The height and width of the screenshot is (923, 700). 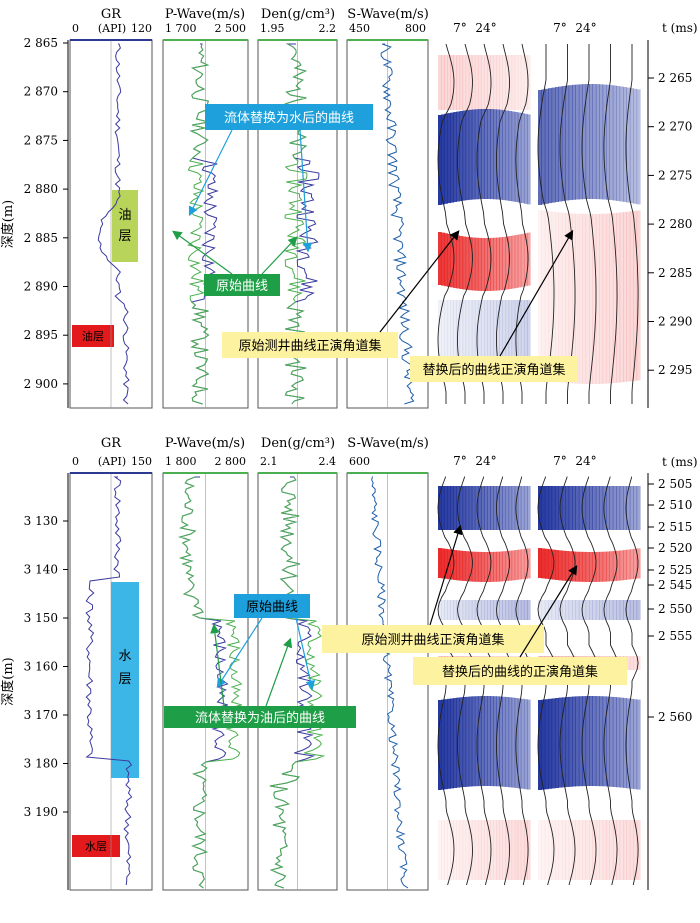 I want to click on panel-1-time-tick-label: 2 280, so click(x=675, y=224).